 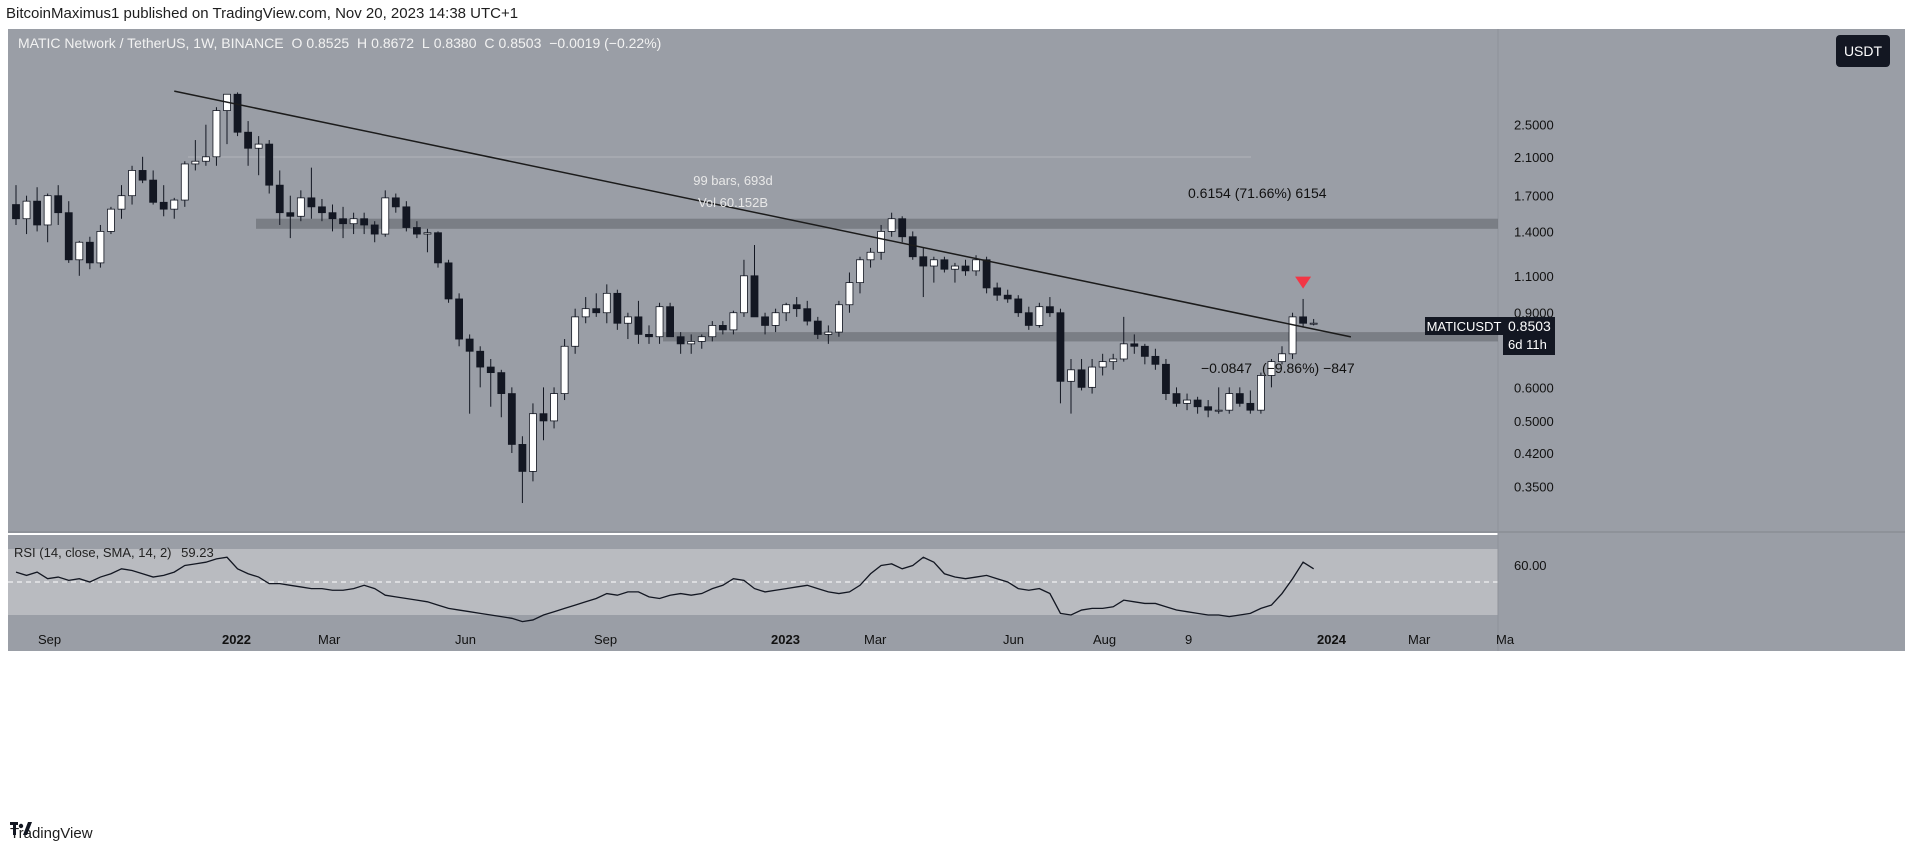 I want to click on symbol-label: MATICUSDT, so click(x=1464, y=326).